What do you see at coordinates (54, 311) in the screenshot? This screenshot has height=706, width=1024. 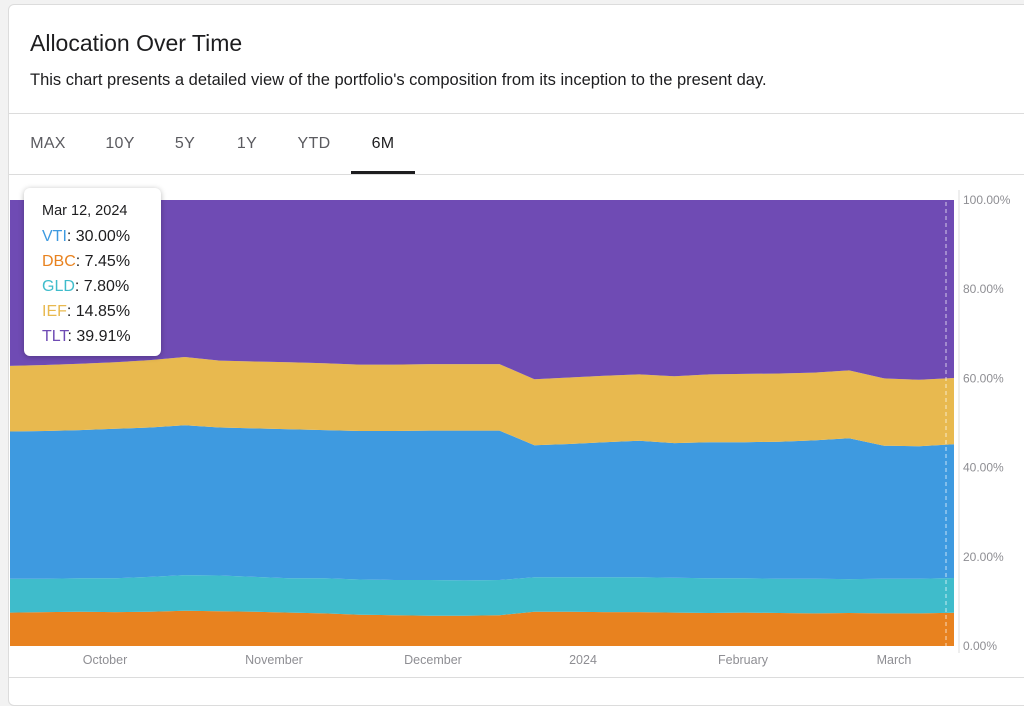 I see `tooltip-ticker-ief: IEF` at bounding box center [54, 311].